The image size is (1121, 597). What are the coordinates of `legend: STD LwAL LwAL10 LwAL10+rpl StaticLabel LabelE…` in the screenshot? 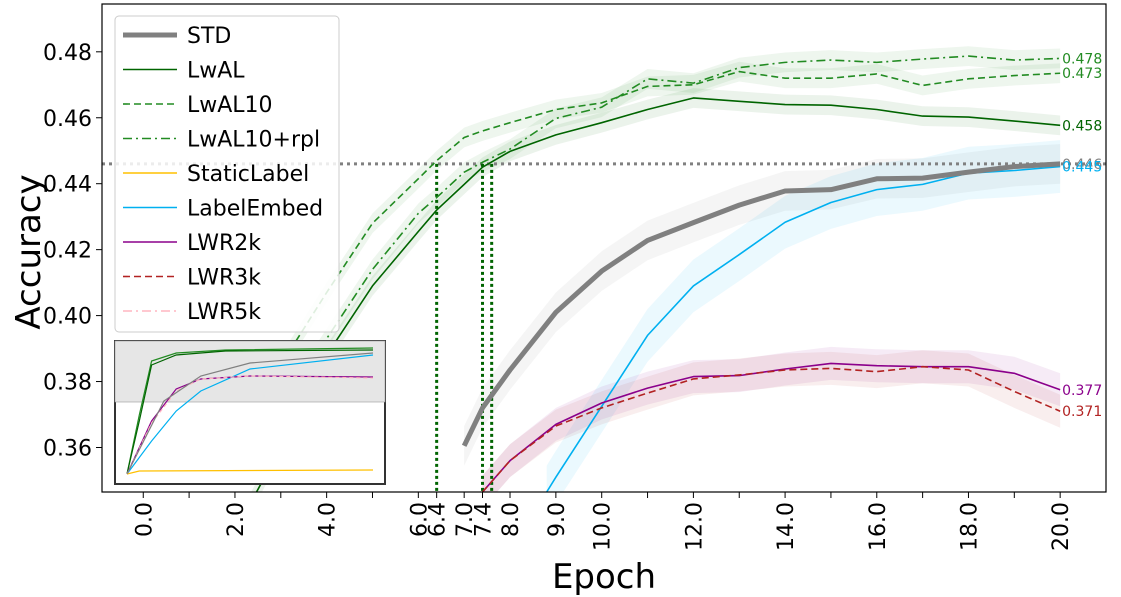 It's located at (227, 174).